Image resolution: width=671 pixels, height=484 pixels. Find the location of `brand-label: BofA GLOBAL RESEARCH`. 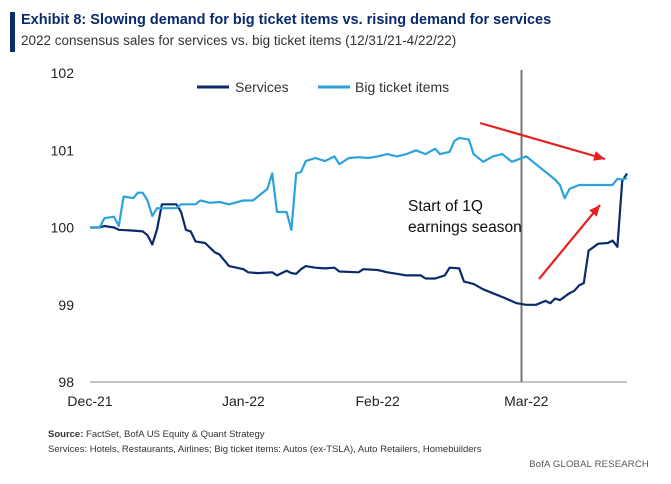

brand-label: BofA GLOBAL RESEARCH is located at coordinates (589, 464).